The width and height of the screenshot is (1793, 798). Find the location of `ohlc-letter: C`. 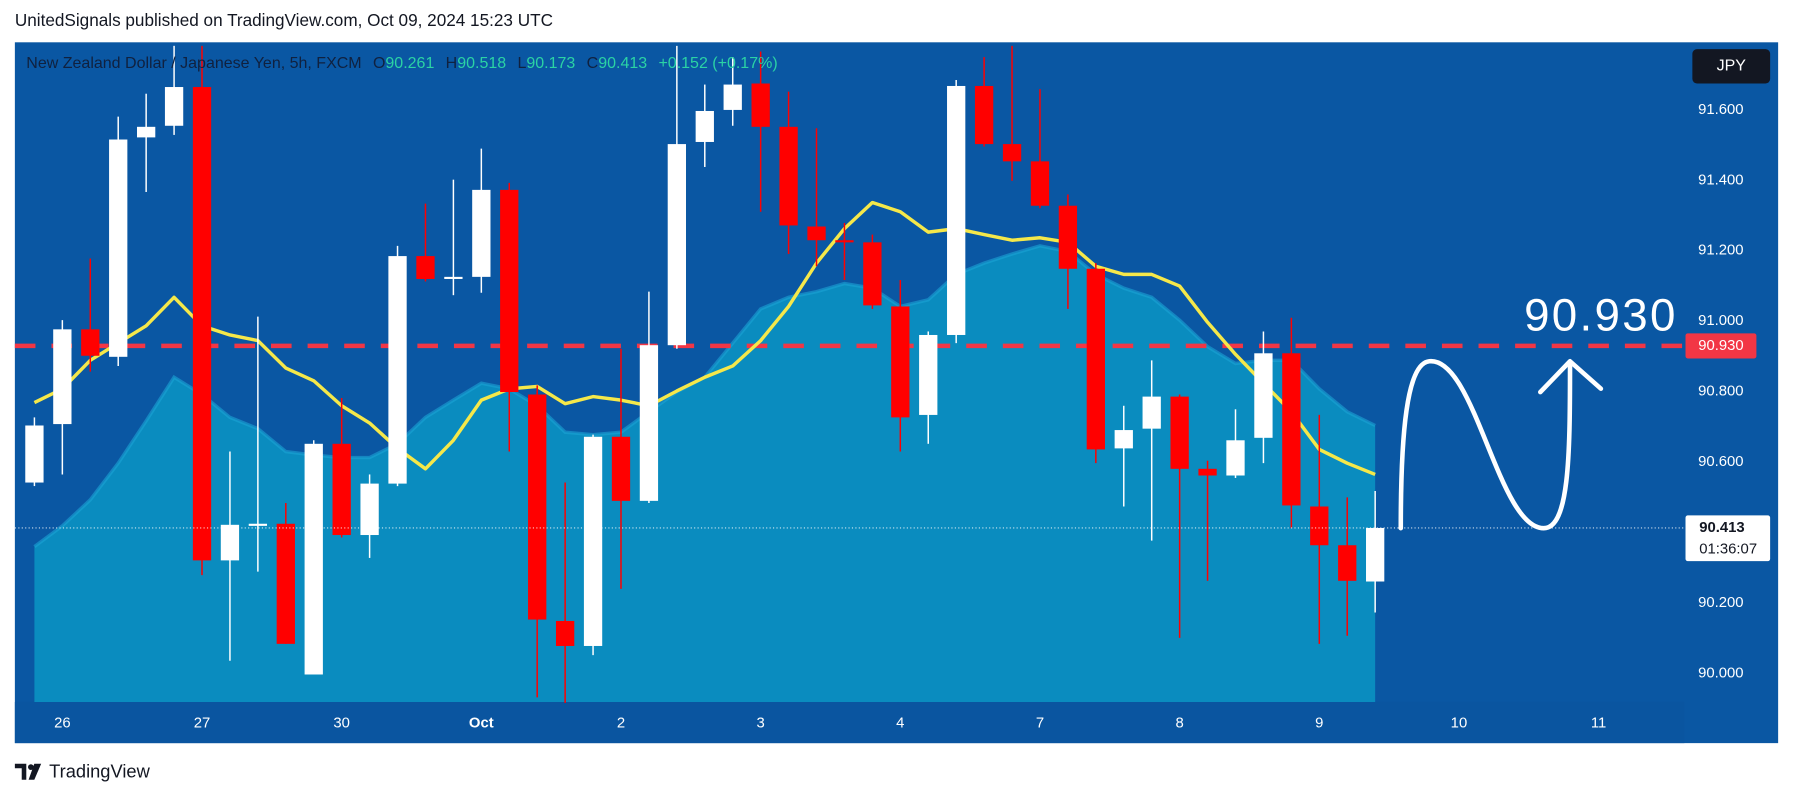

ohlc-letter: C is located at coordinates (593, 63).